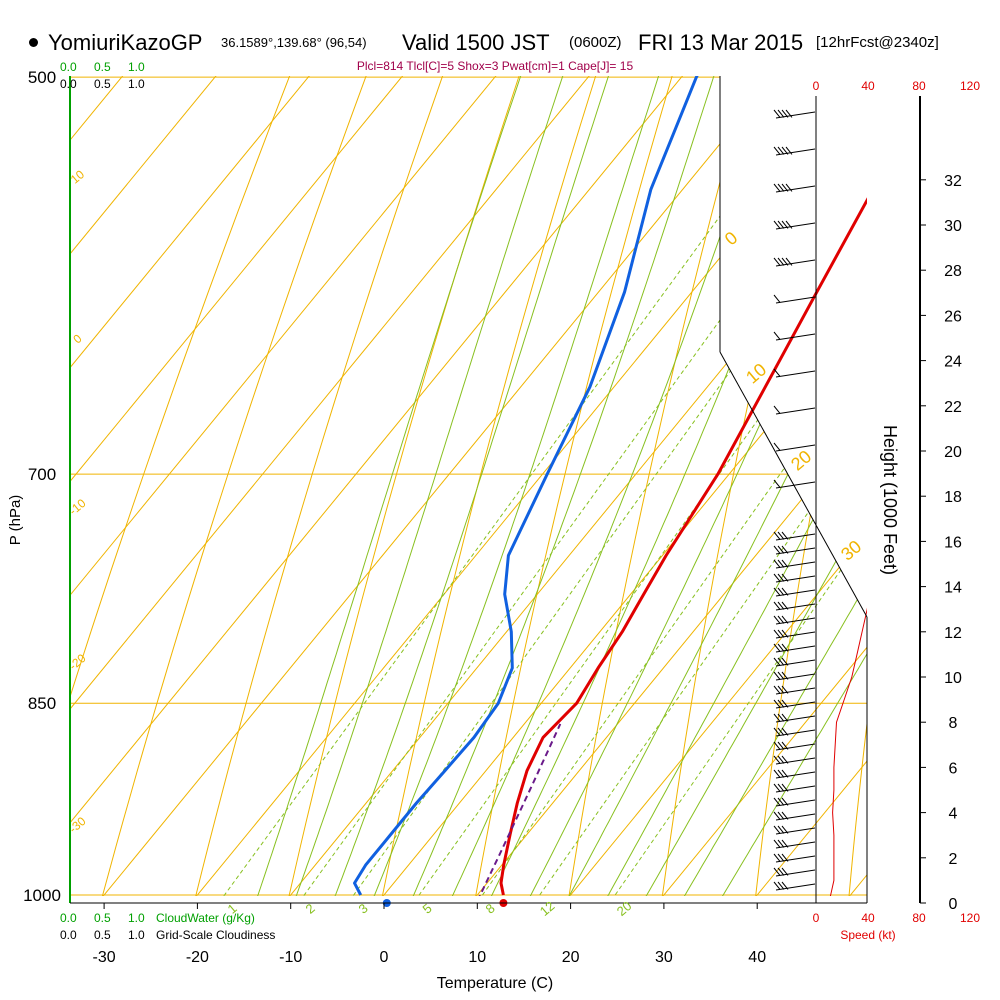 This screenshot has height=1000, width=1000. Describe the element at coordinates (953, 859) in the screenshot. I see `height-tick-label: 2` at that location.